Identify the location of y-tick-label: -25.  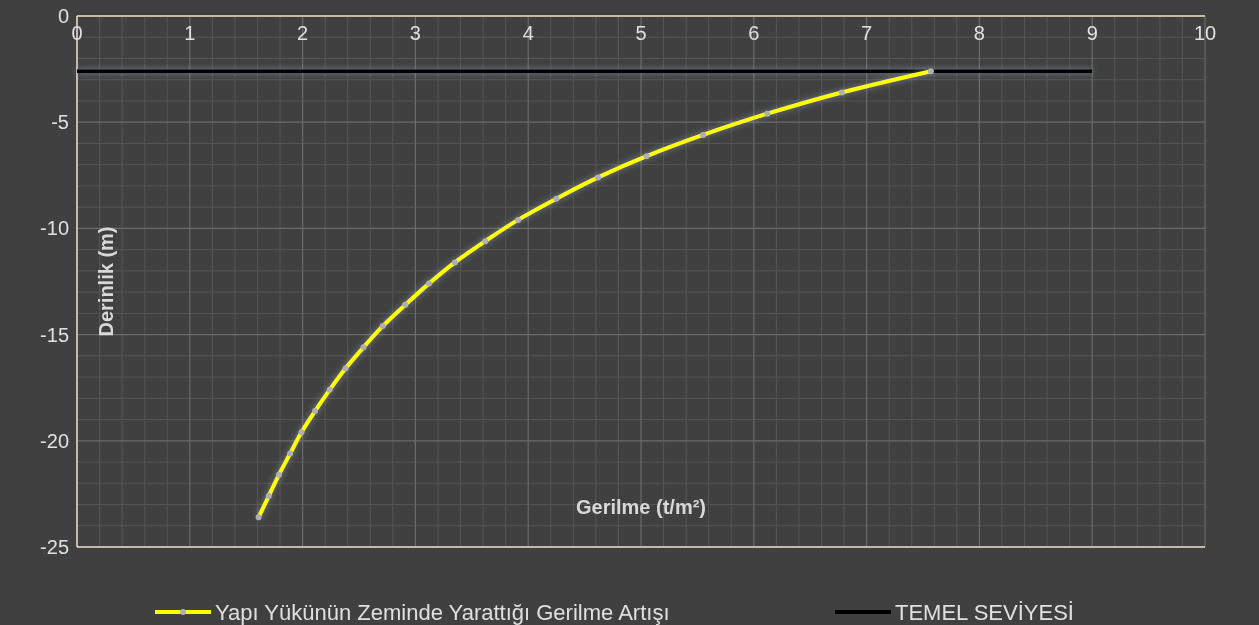
(54, 547).